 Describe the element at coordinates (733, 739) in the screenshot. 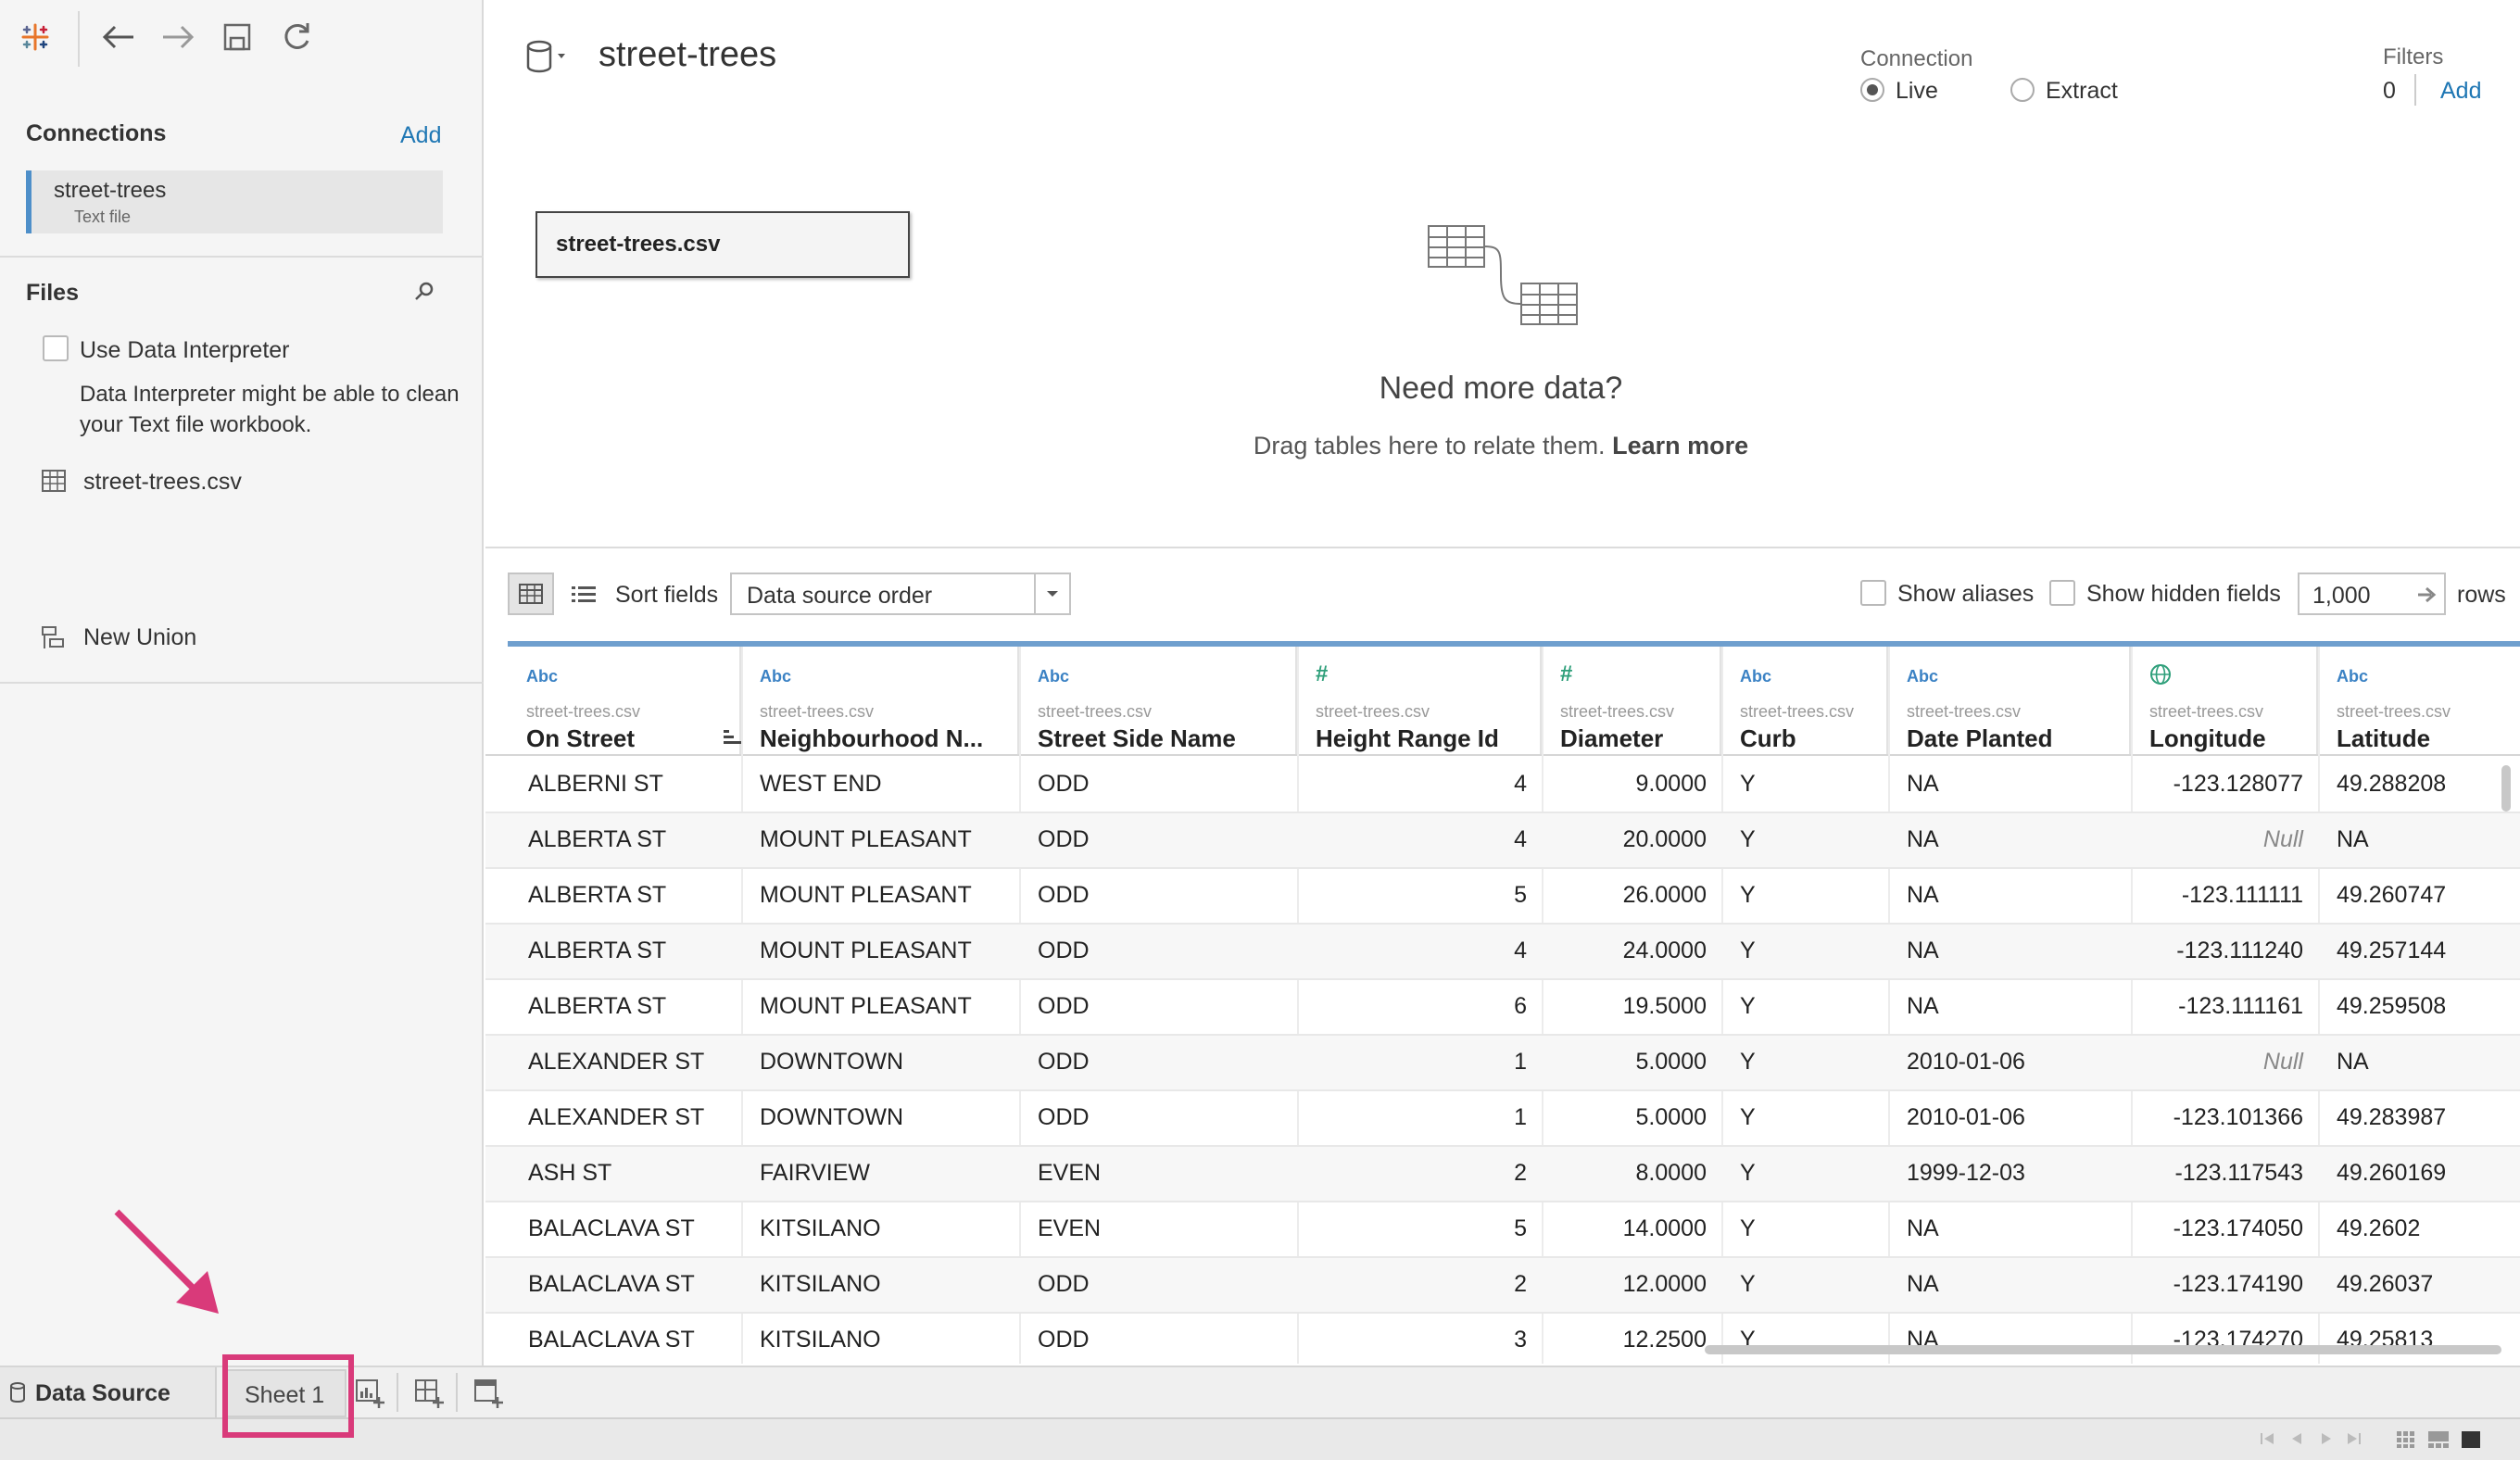

I see `sort-icon` at that location.